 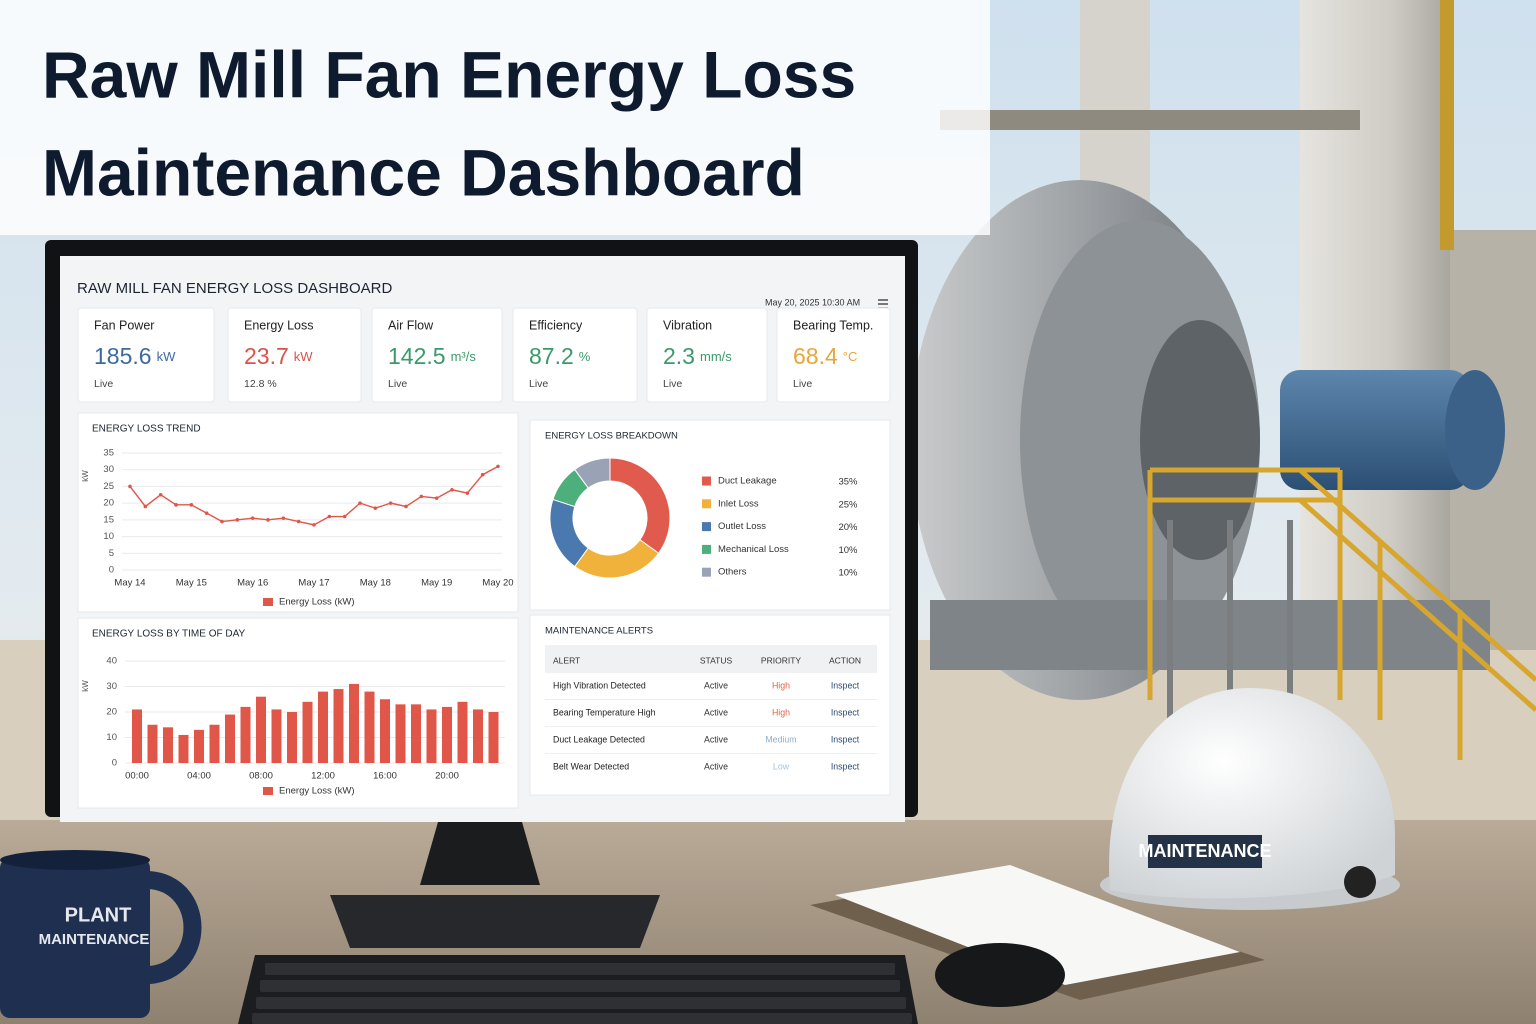 What do you see at coordinates (753, 549) in the screenshot?
I see `legend-label: Mechanical Loss` at bounding box center [753, 549].